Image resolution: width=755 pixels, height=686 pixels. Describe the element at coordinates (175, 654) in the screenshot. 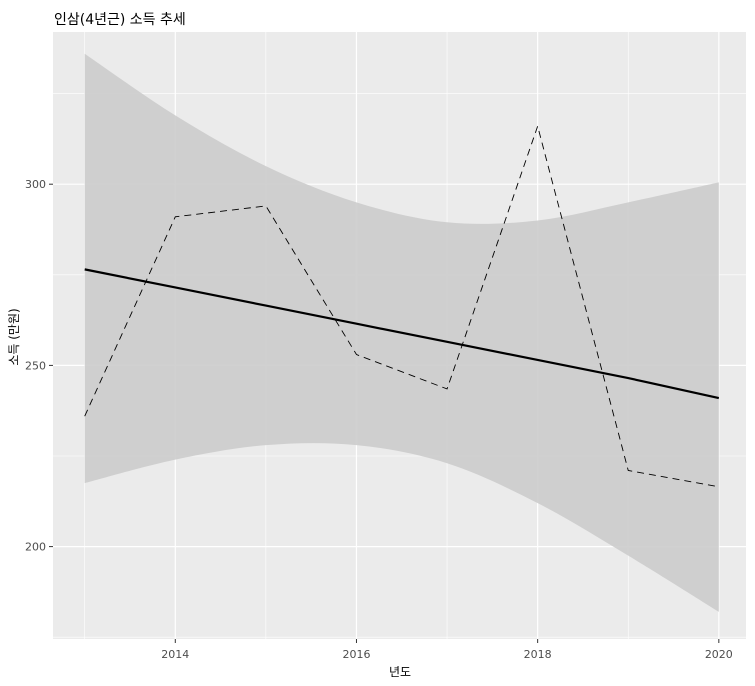

I see `x-tick-label: 2014` at that location.